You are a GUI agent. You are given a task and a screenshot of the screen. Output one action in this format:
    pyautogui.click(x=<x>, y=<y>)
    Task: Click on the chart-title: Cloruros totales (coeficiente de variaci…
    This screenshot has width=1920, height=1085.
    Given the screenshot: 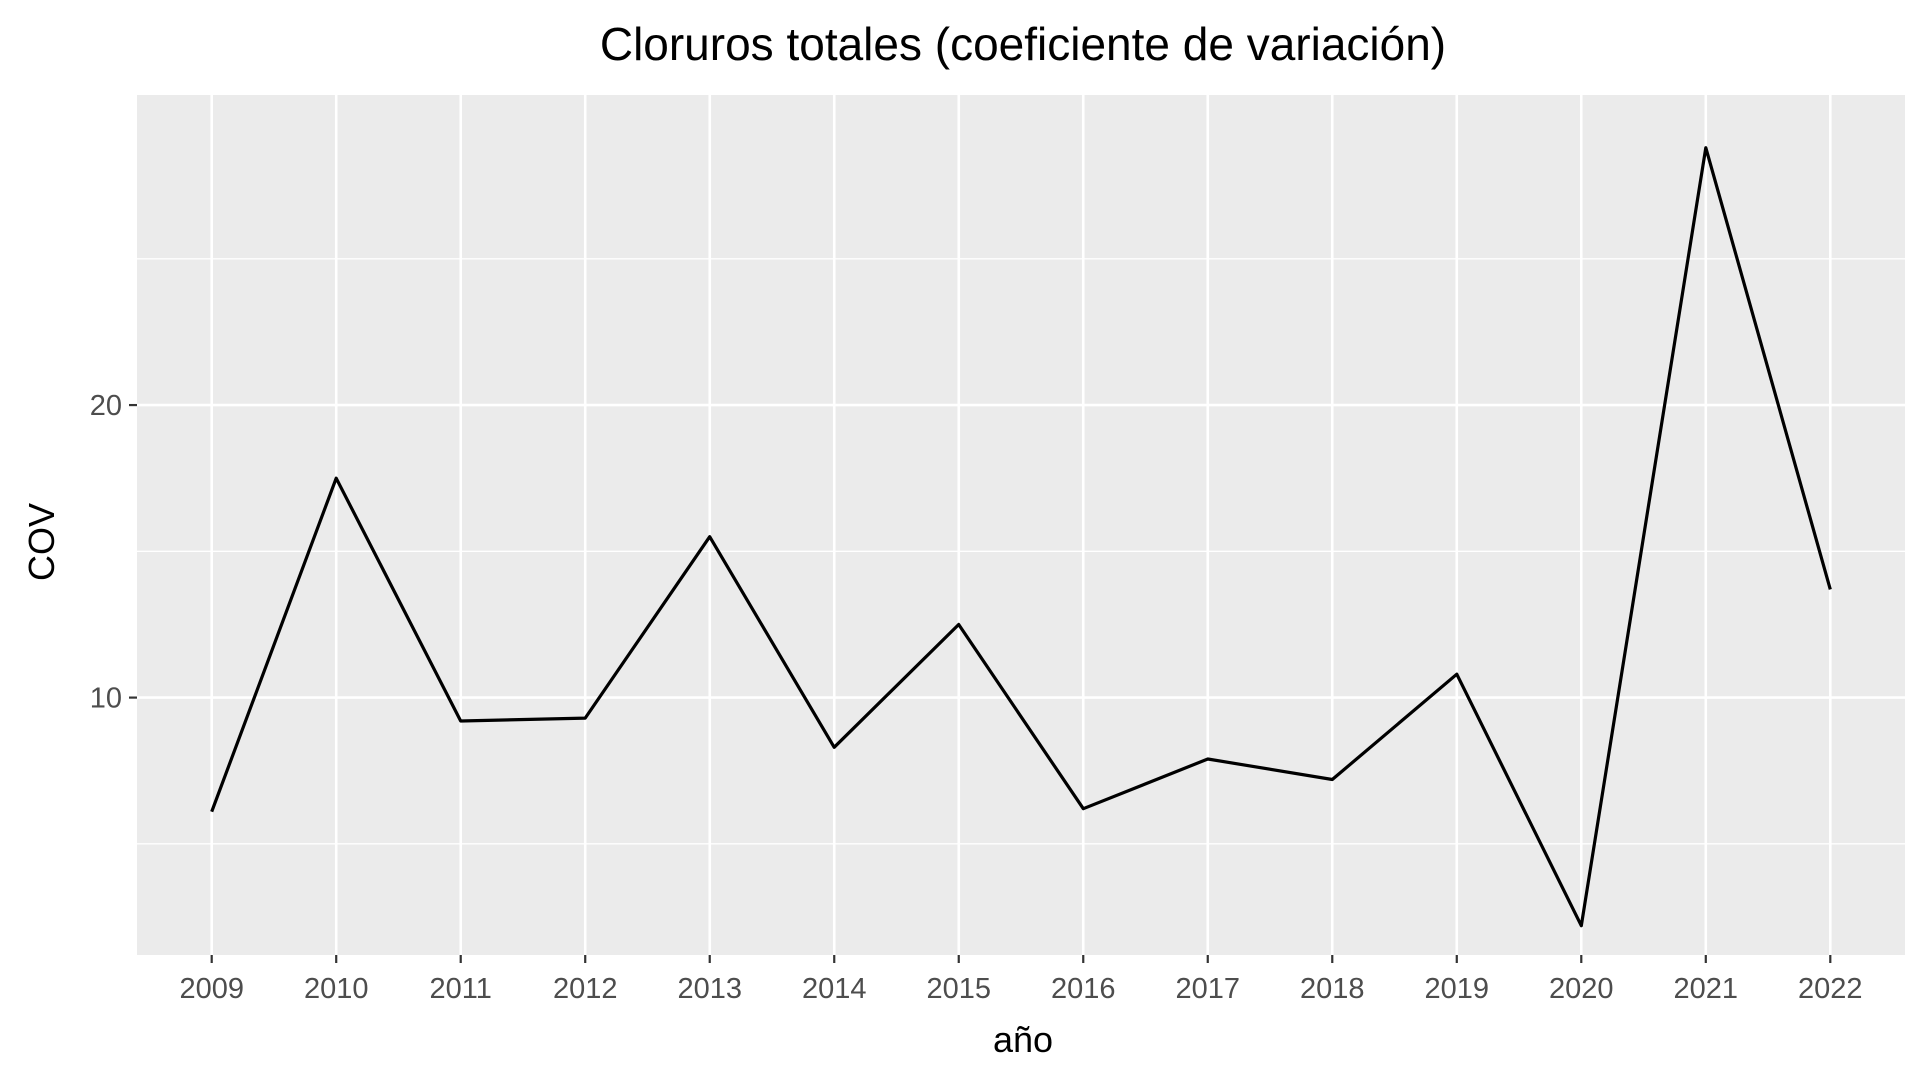 What is the action you would take?
    pyautogui.click(x=1023, y=44)
    